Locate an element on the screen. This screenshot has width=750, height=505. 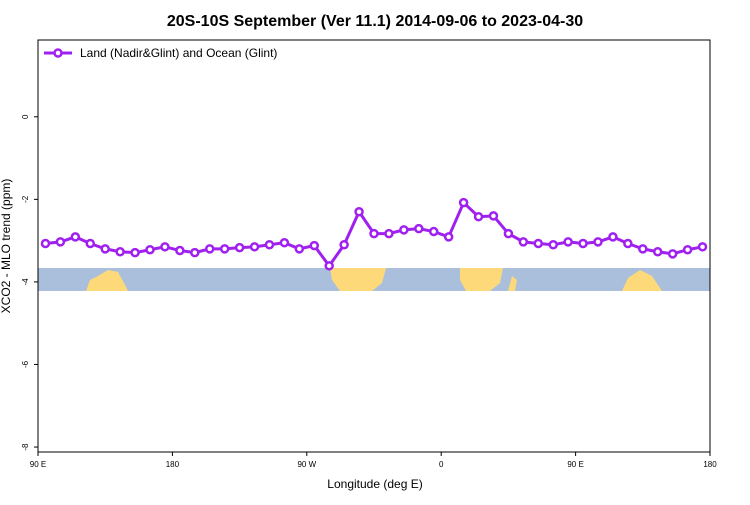
y-axis-label: XCO2 - MLO trend (ppm) is located at coordinates (6, 246).